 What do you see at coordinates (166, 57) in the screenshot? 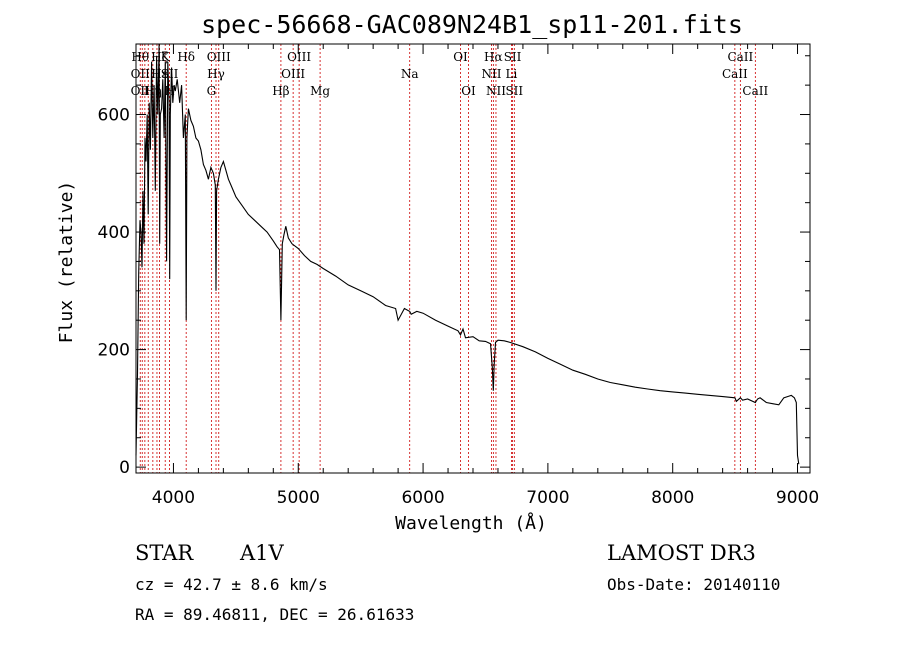
I see `line-label-7-top: K` at bounding box center [166, 57].